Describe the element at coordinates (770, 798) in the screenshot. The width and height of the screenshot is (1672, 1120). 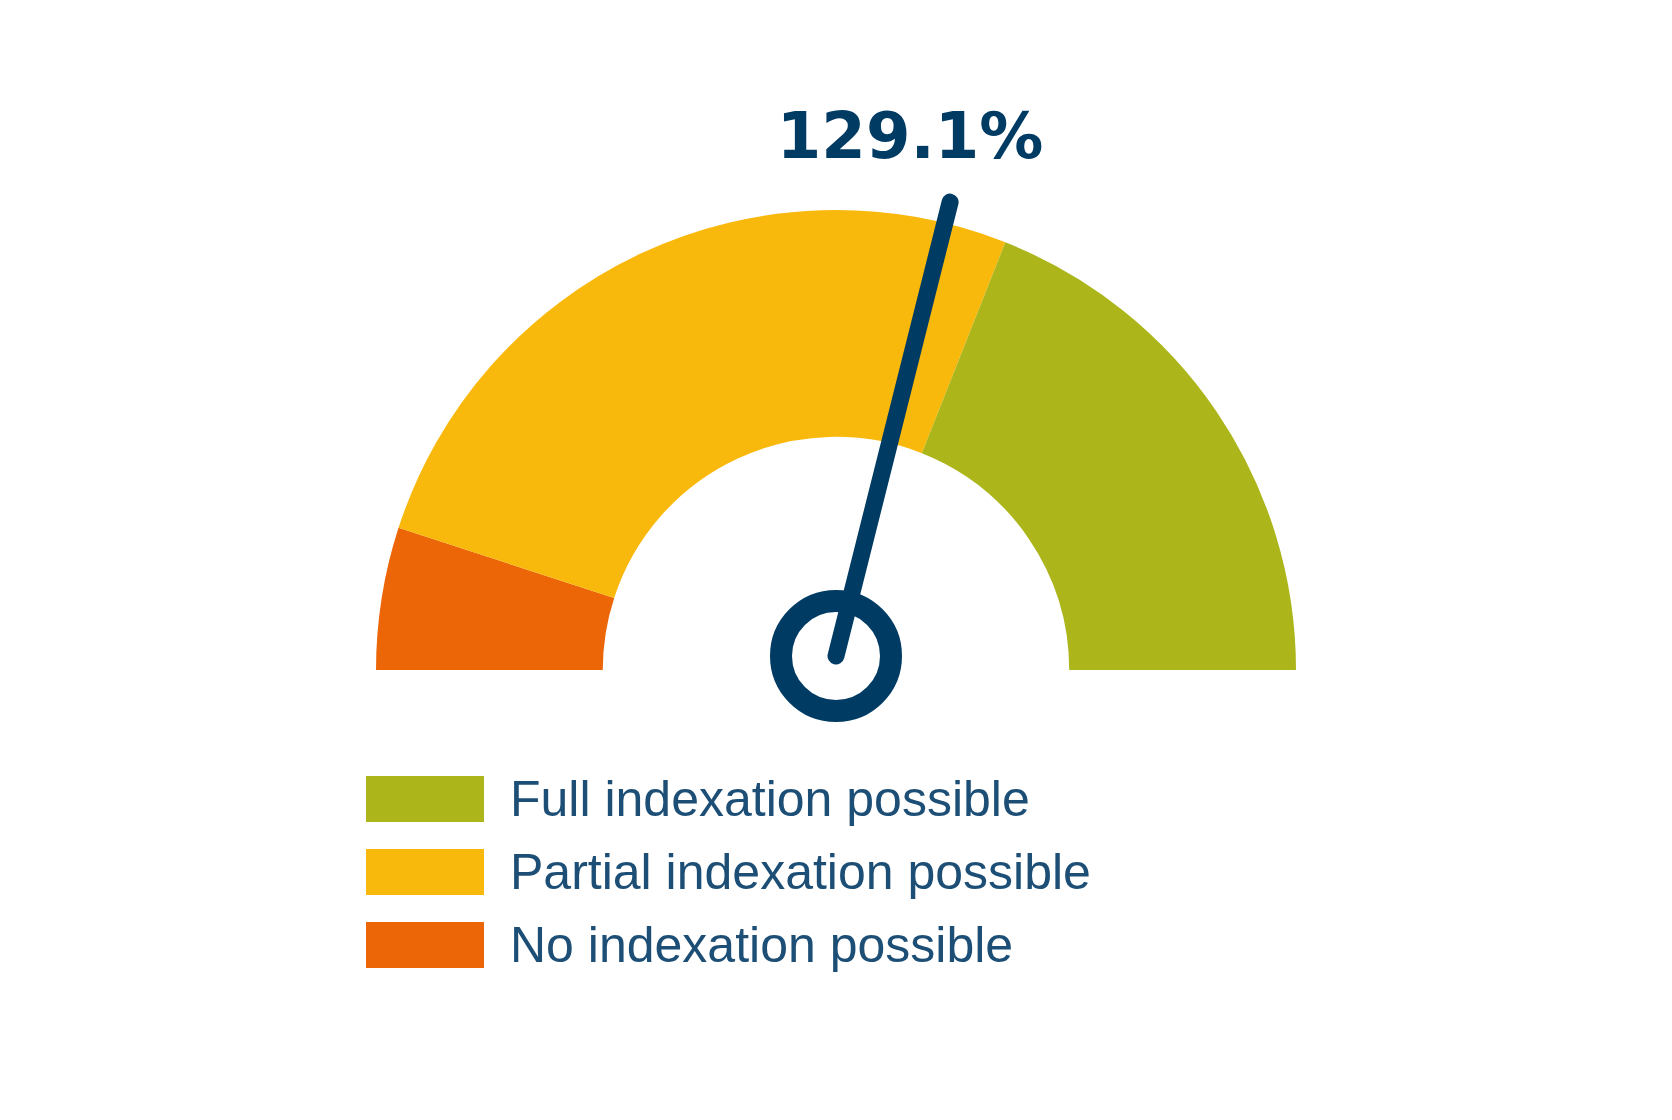
I see `legend-label: Full indexation possible` at that location.